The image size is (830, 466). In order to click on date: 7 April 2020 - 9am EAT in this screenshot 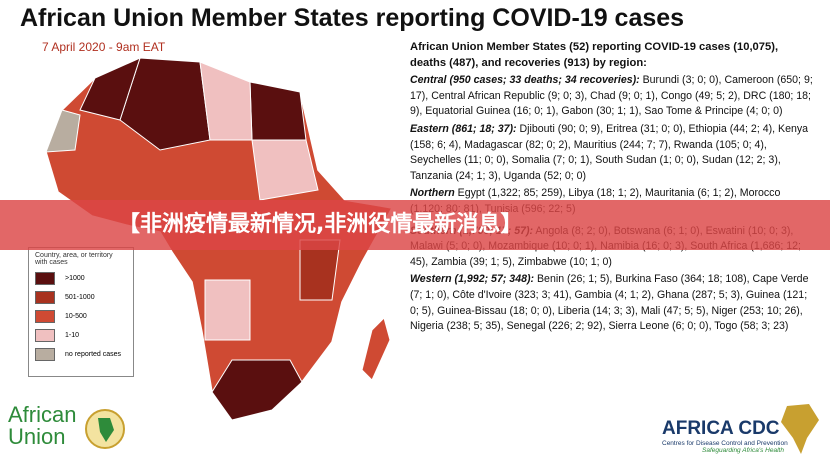, I will do `click(104, 47)`.